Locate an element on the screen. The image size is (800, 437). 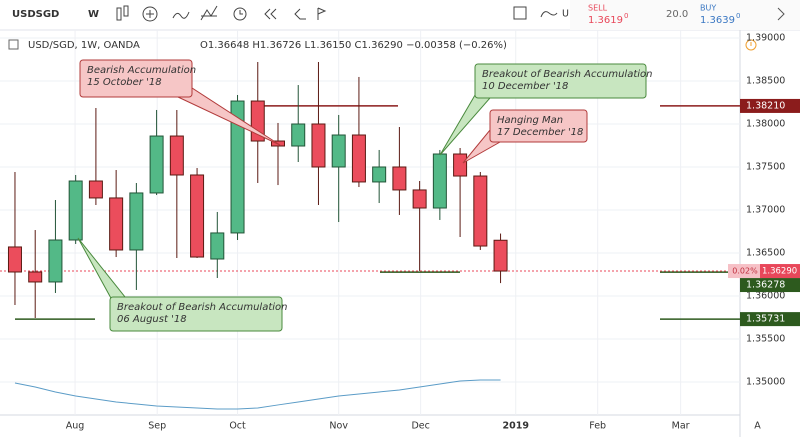
trade-panel is located at coordinates (685, 15).